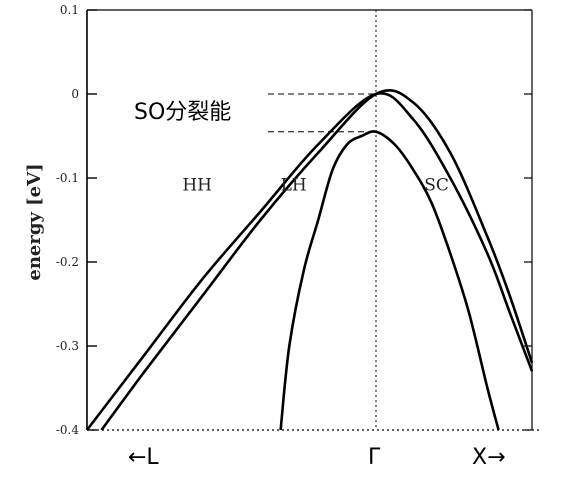 The image size is (568, 477). Describe the element at coordinates (67, 262) in the screenshot. I see `y-tick-label: -0.2` at that location.